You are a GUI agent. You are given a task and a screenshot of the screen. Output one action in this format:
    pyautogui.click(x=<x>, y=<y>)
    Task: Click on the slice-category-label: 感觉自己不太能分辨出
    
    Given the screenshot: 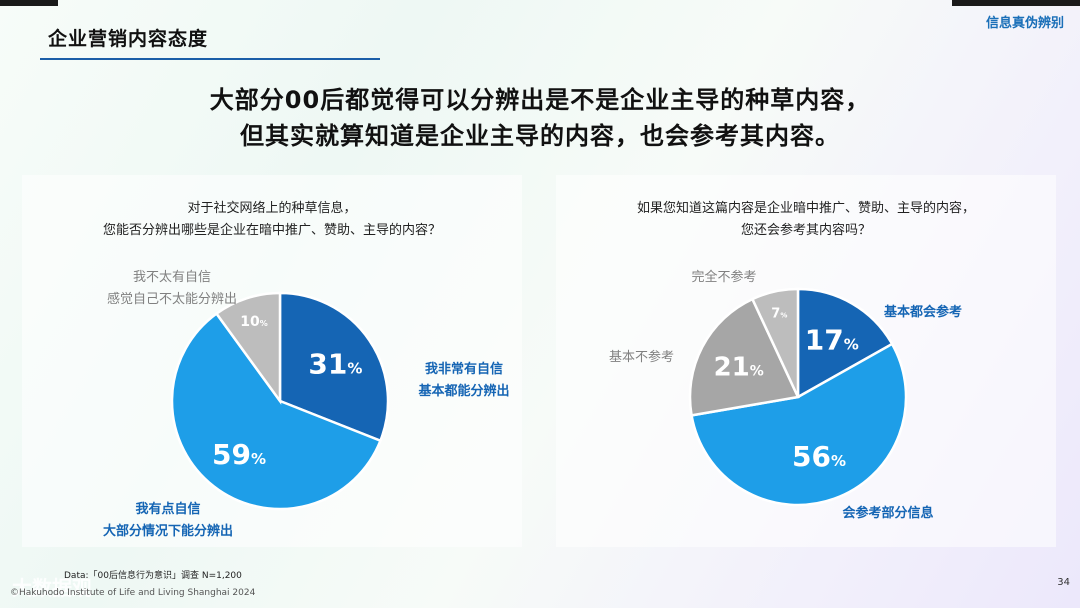 What is the action you would take?
    pyautogui.click(x=172, y=299)
    